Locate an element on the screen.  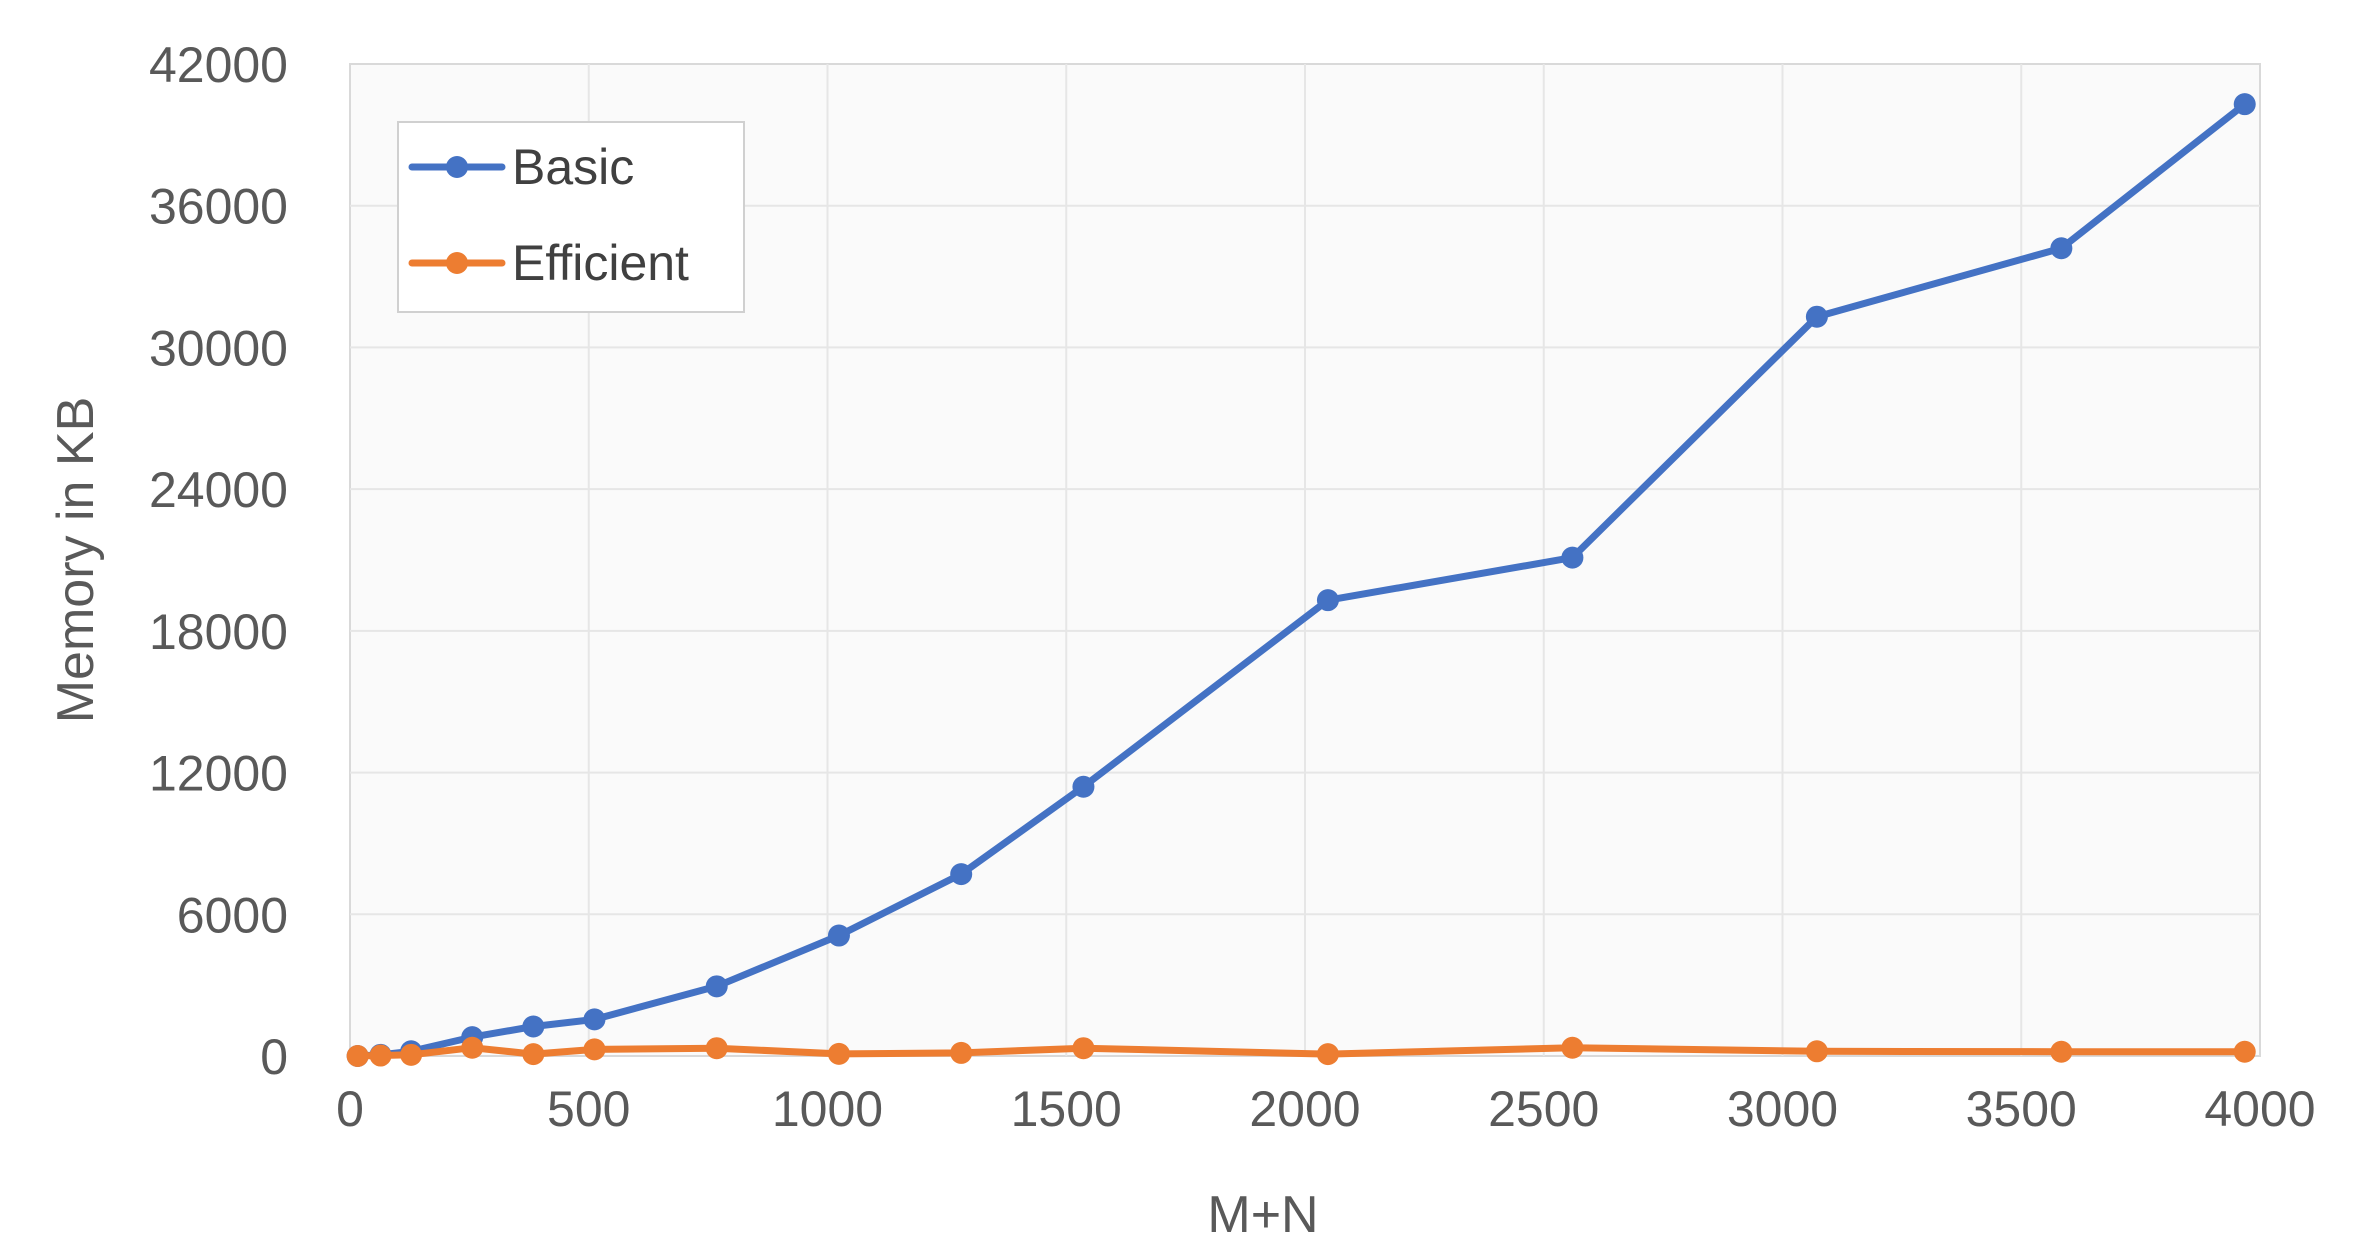
legend-label: Efficient is located at coordinates (600, 263).